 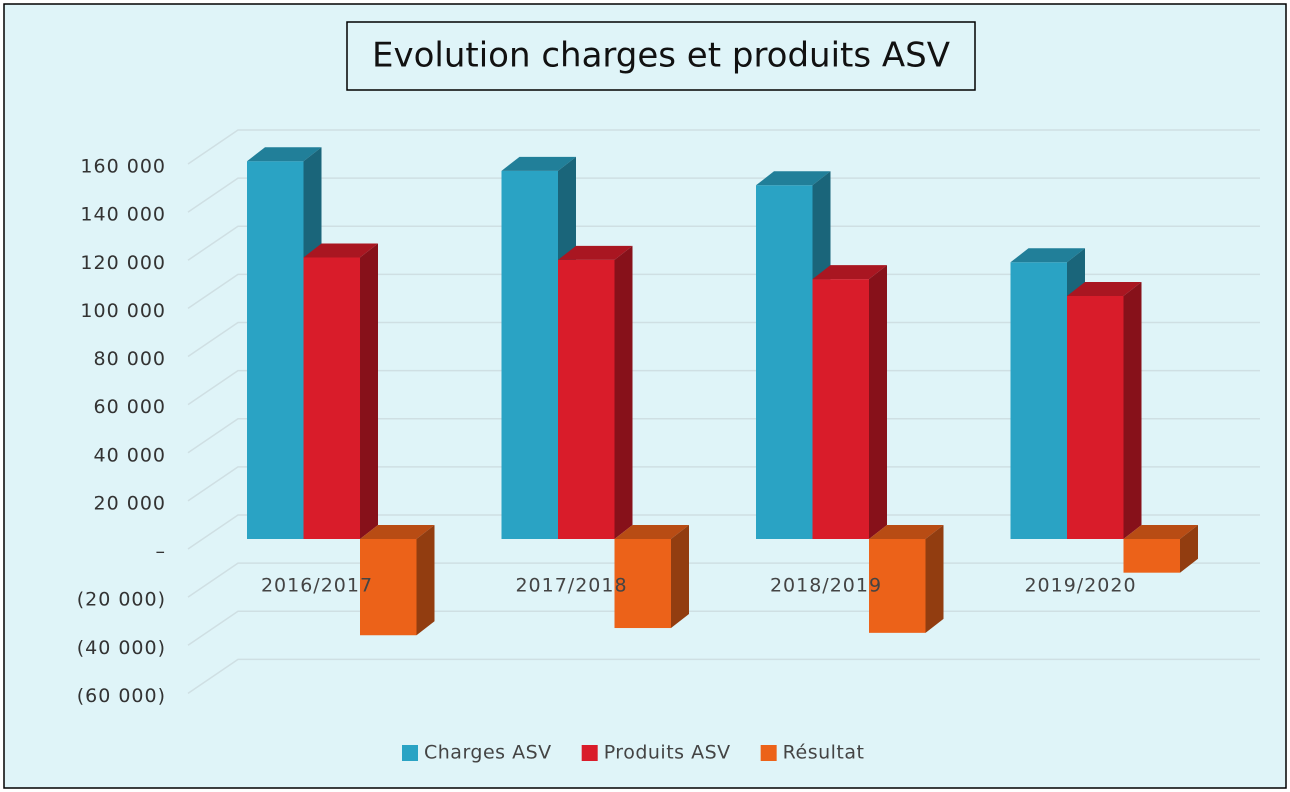 What do you see at coordinates (121, 600) in the screenshot?
I see `y-tick-label: (20 000)` at bounding box center [121, 600].